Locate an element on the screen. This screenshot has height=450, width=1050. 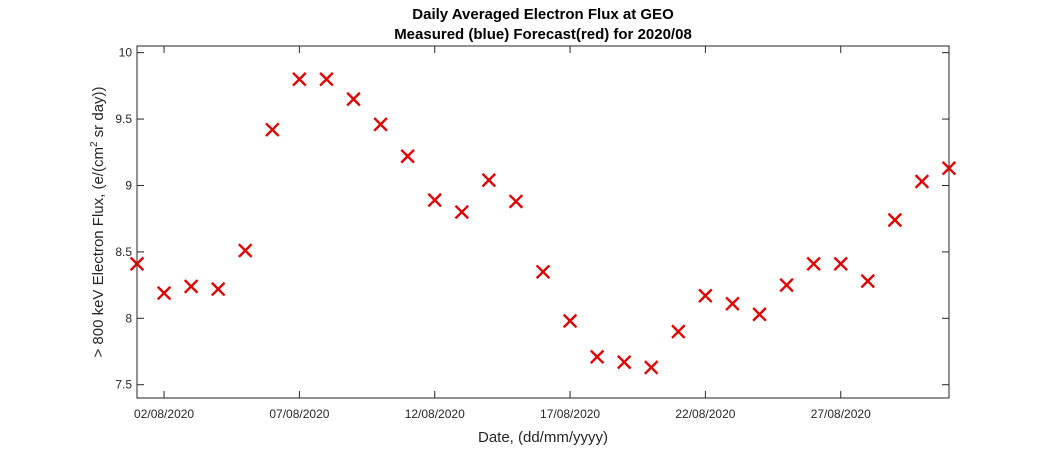
y-tick-label: 7.5 is located at coordinates (123, 385).